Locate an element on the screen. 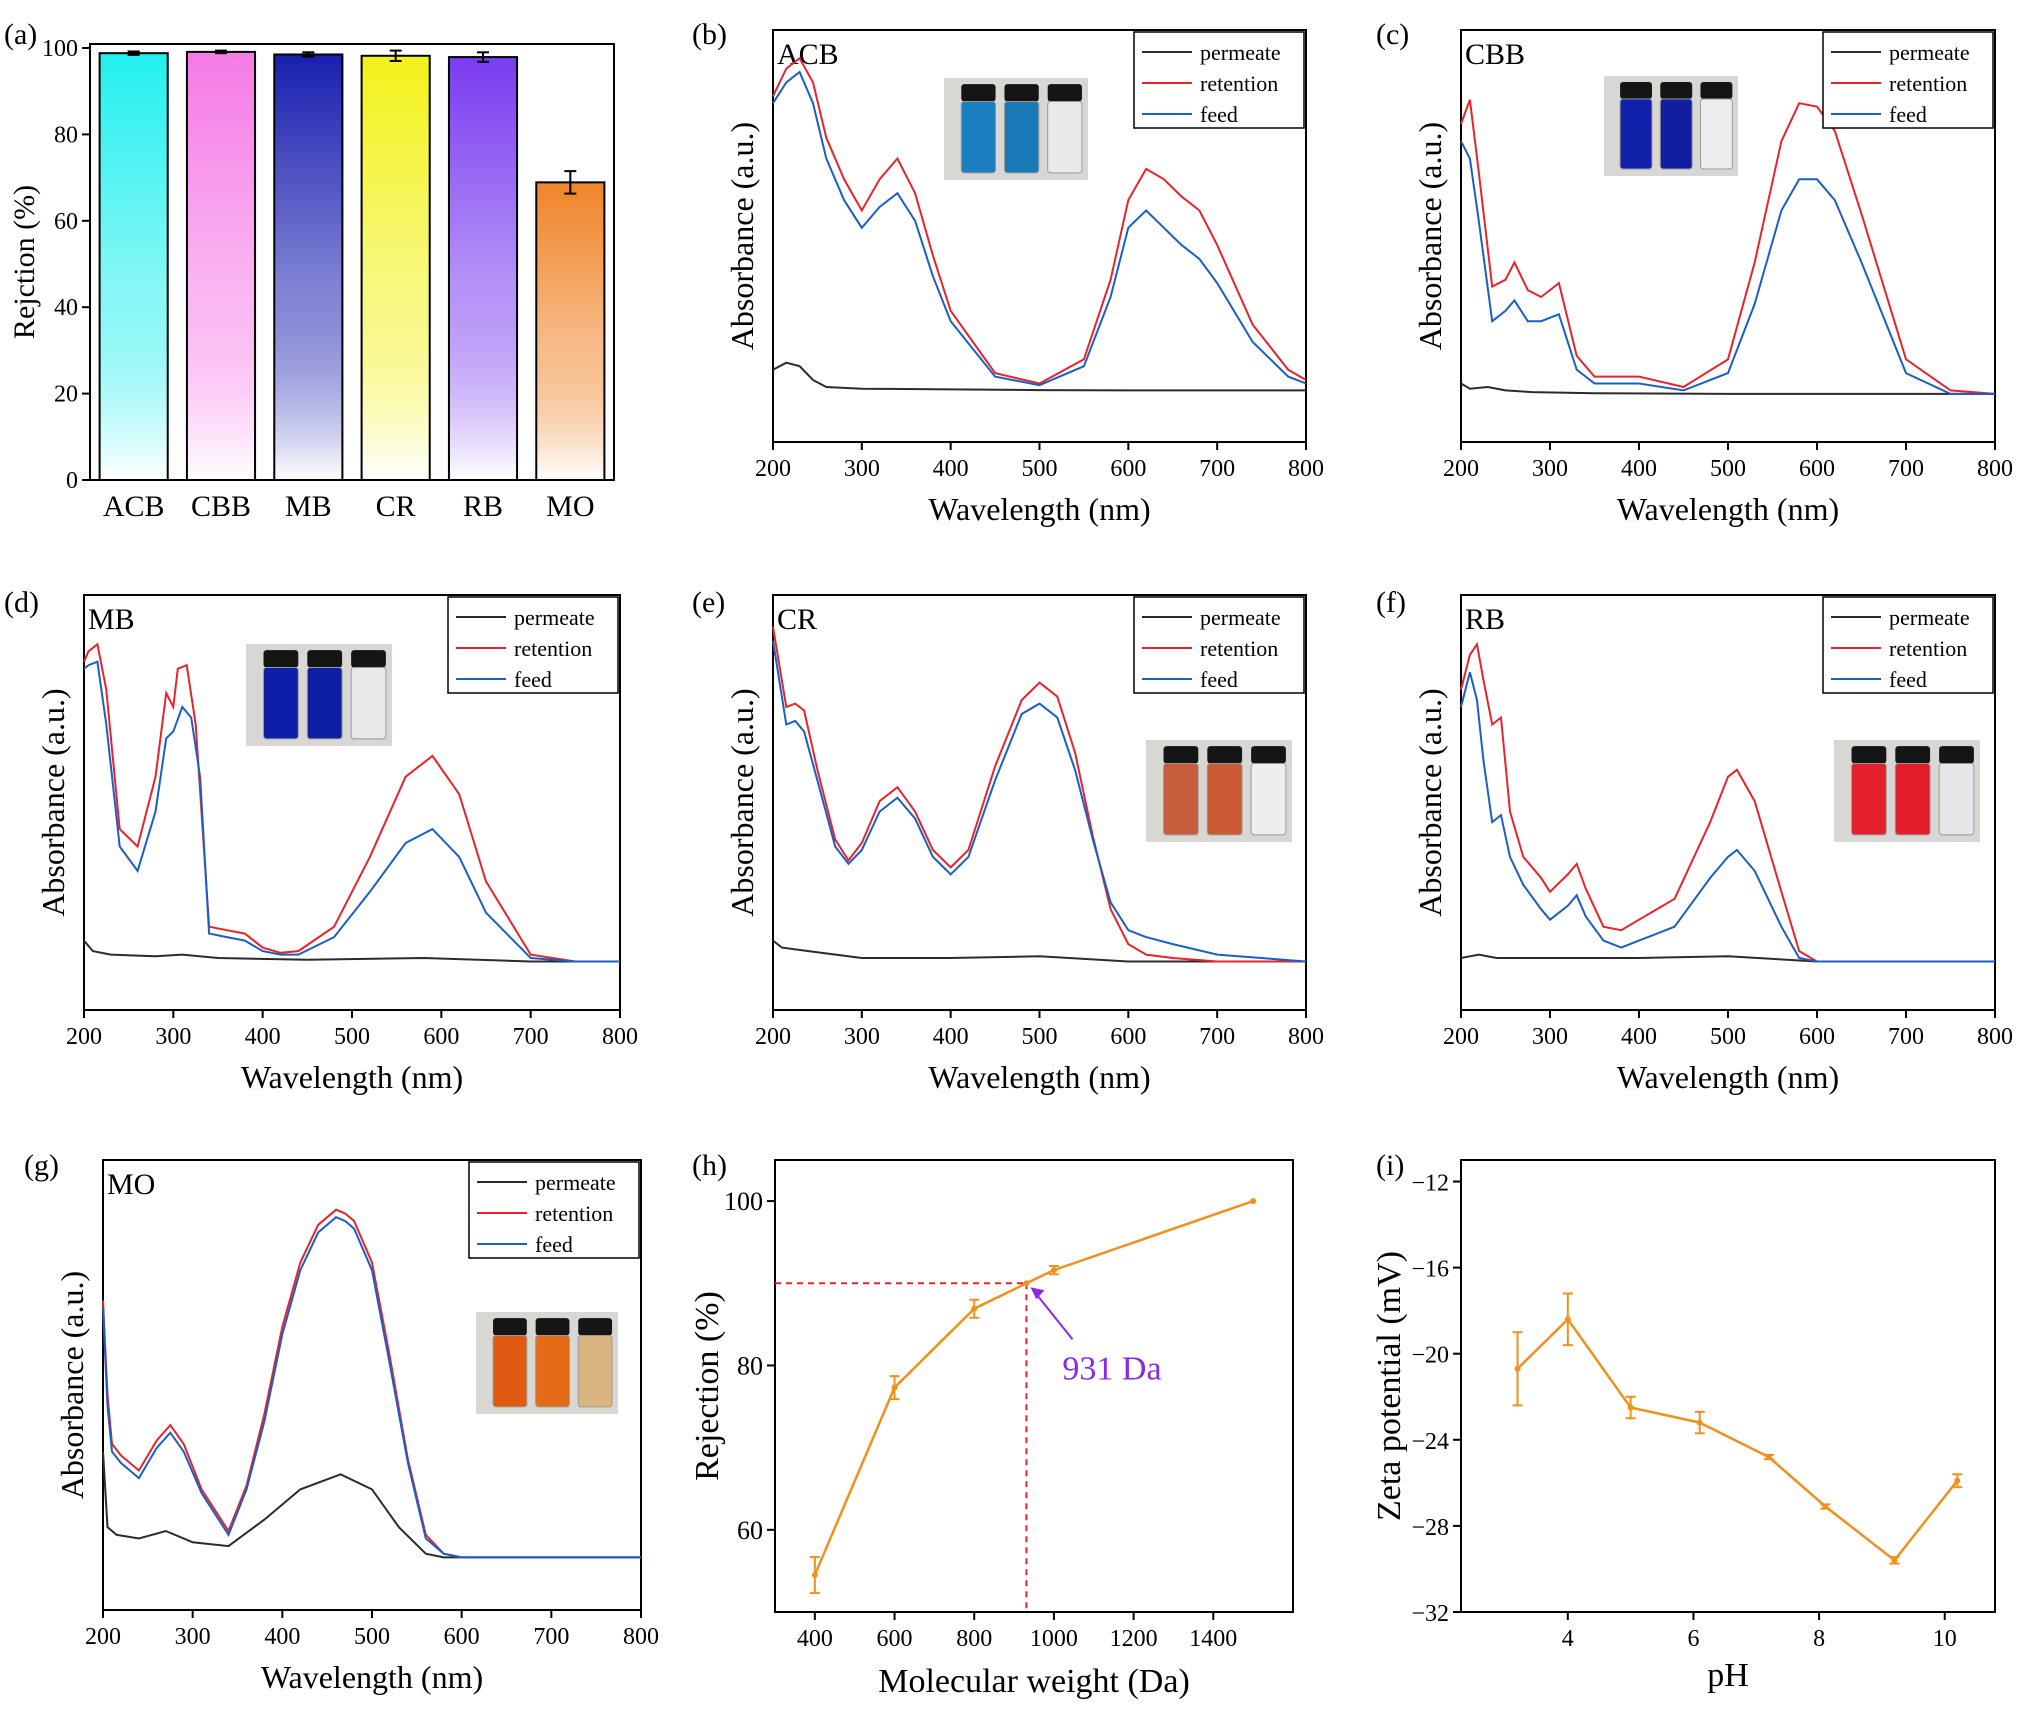 The image size is (2032, 1710). x-tick-label: MO is located at coordinates (570, 506).